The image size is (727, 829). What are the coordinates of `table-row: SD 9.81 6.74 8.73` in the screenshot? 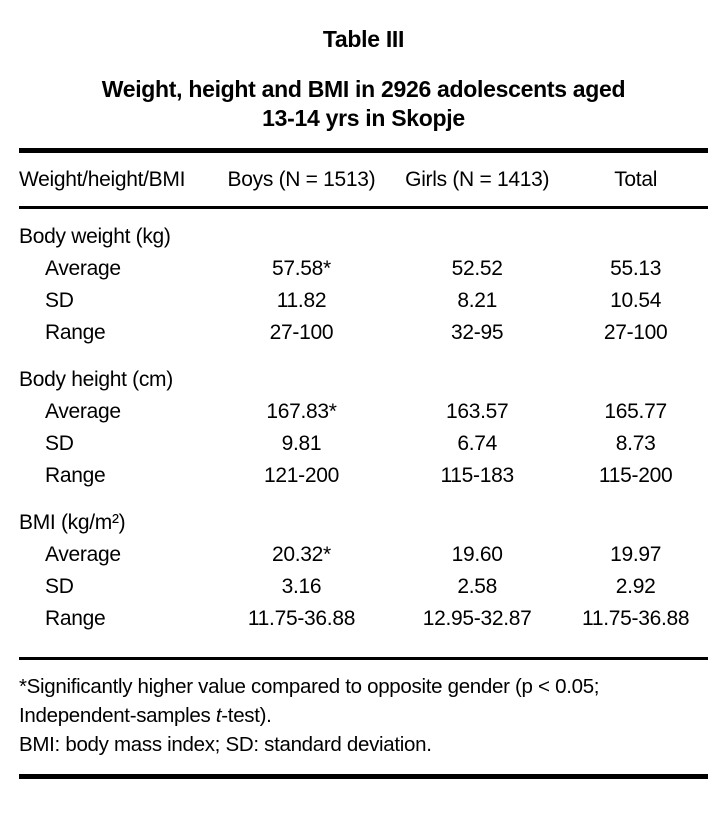 It's located at (363, 444).